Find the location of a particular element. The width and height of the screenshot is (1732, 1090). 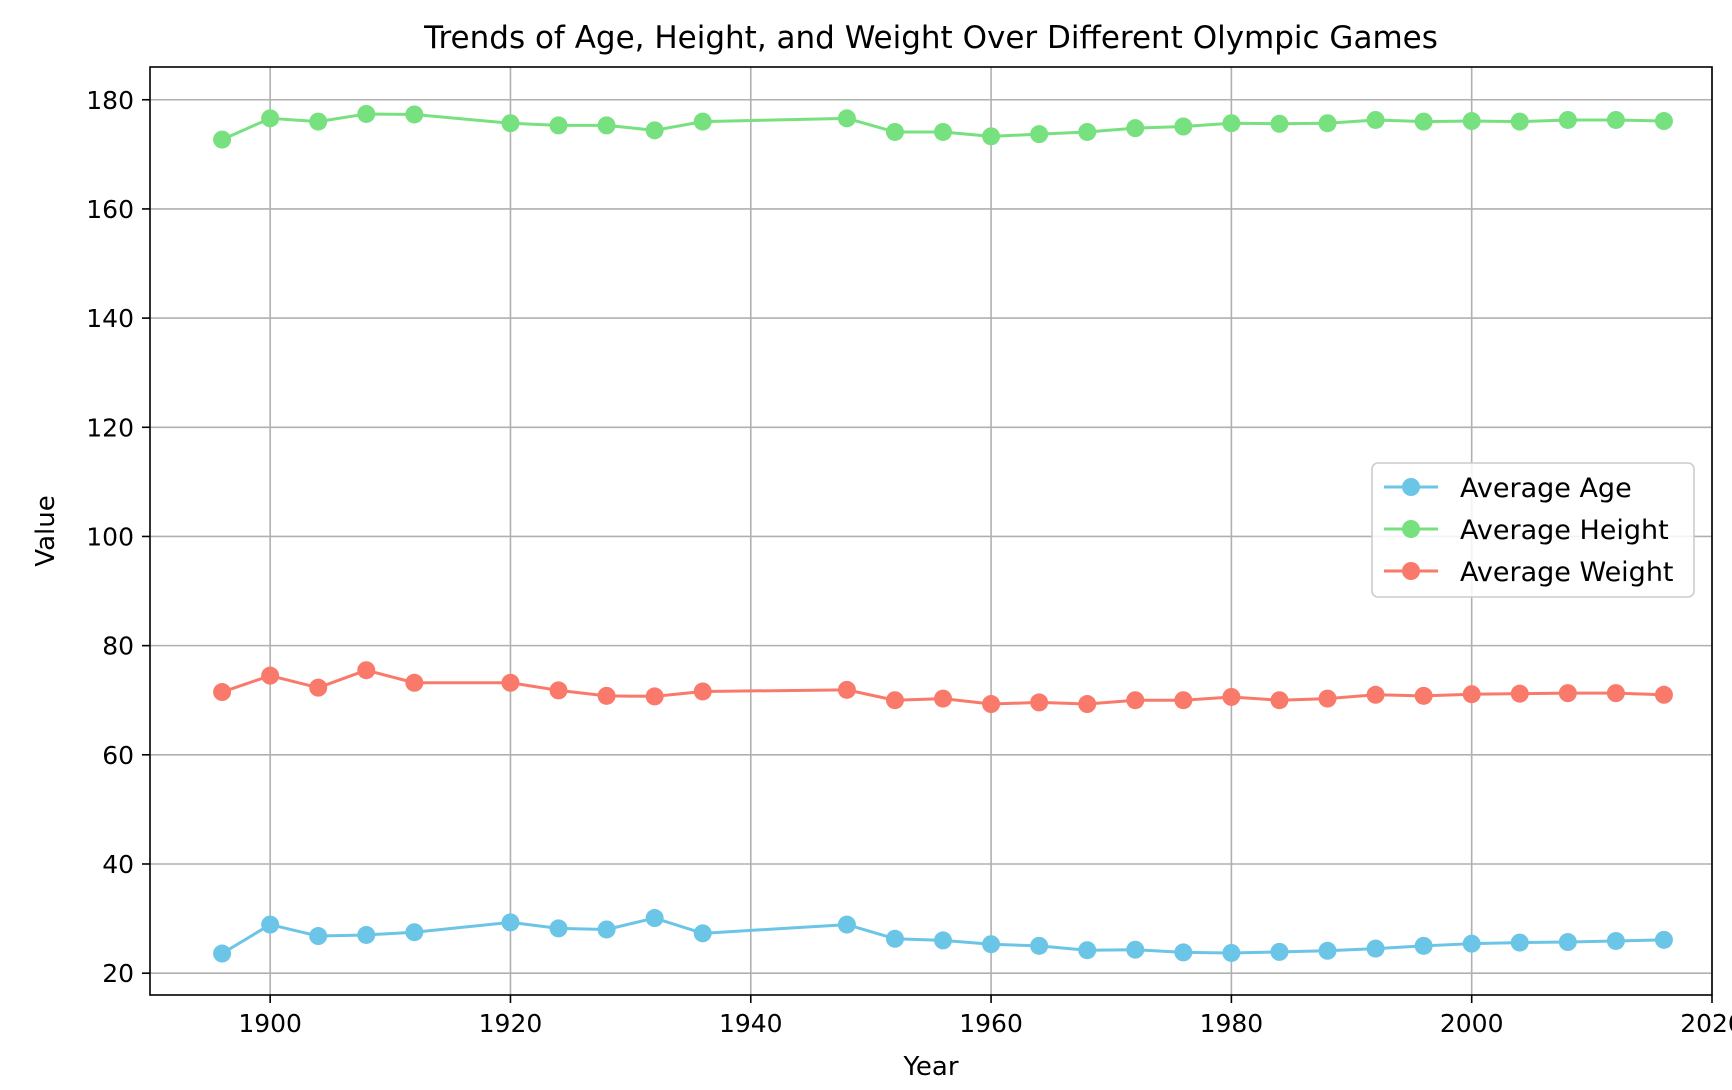

legend-item: Average Weight is located at coordinates (1529, 572).